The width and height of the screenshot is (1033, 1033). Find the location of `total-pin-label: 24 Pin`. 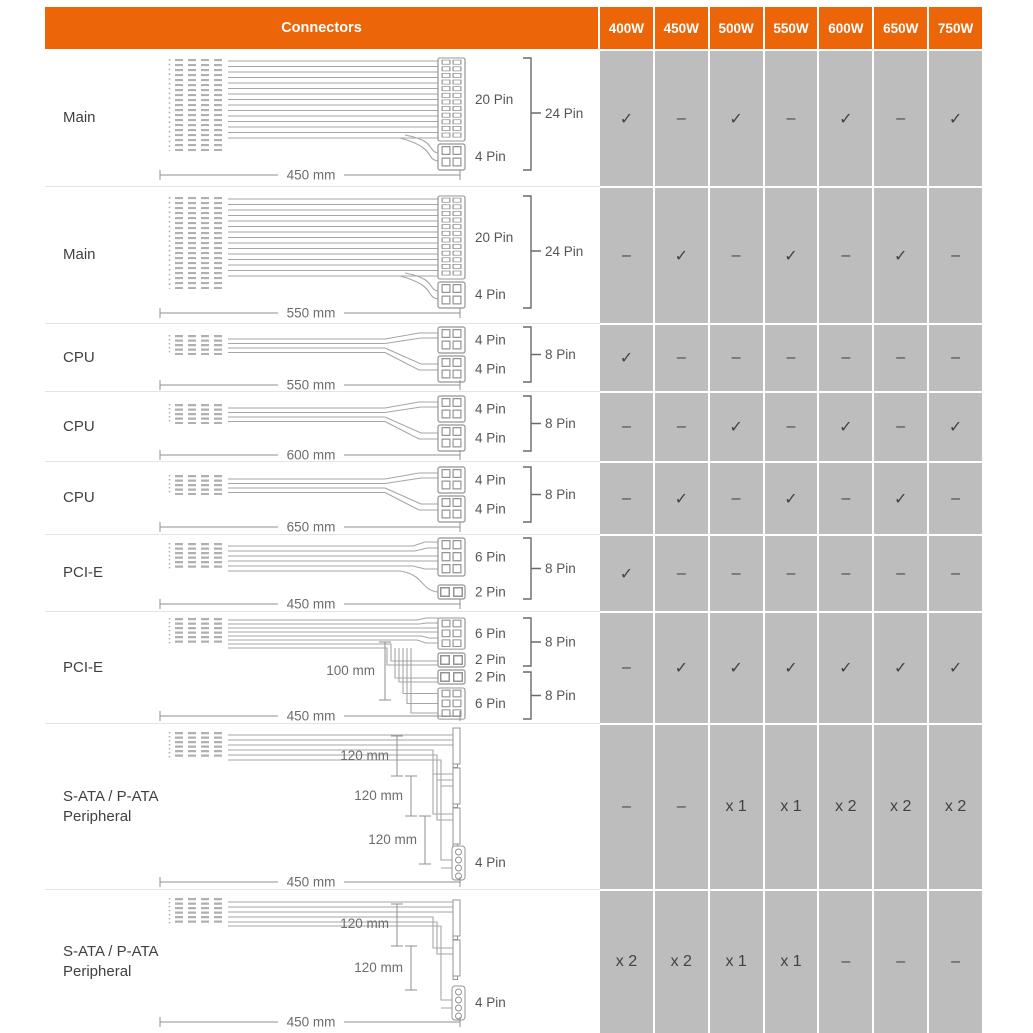

total-pin-label: 24 Pin is located at coordinates (564, 251).